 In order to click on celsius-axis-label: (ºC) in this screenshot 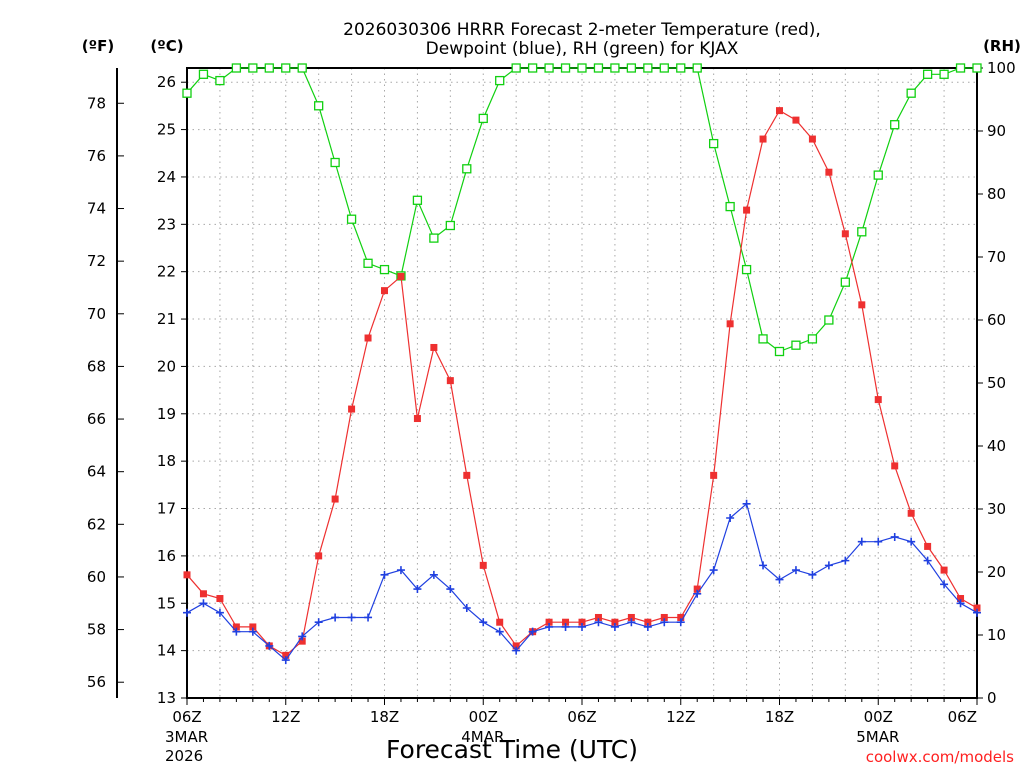, I will do `click(166, 46)`.